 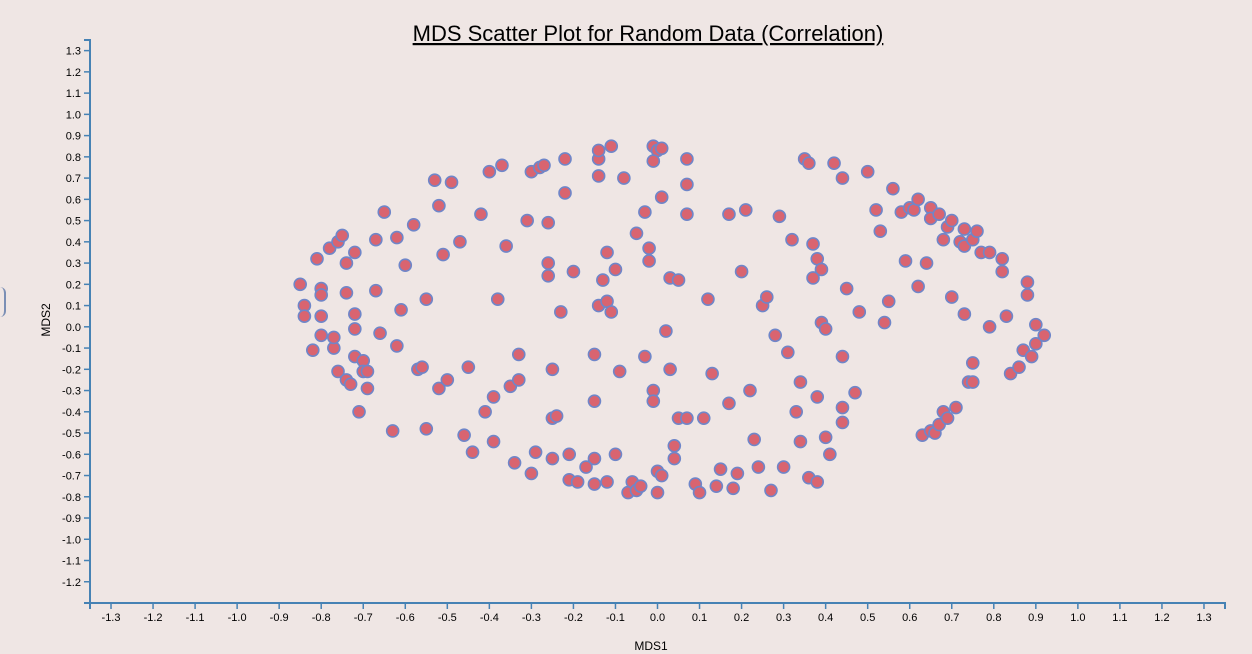 What do you see at coordinates (71, 562) in the screenshot?
I see `y-tick-label: -1.1` at bounding box center [71, 562].